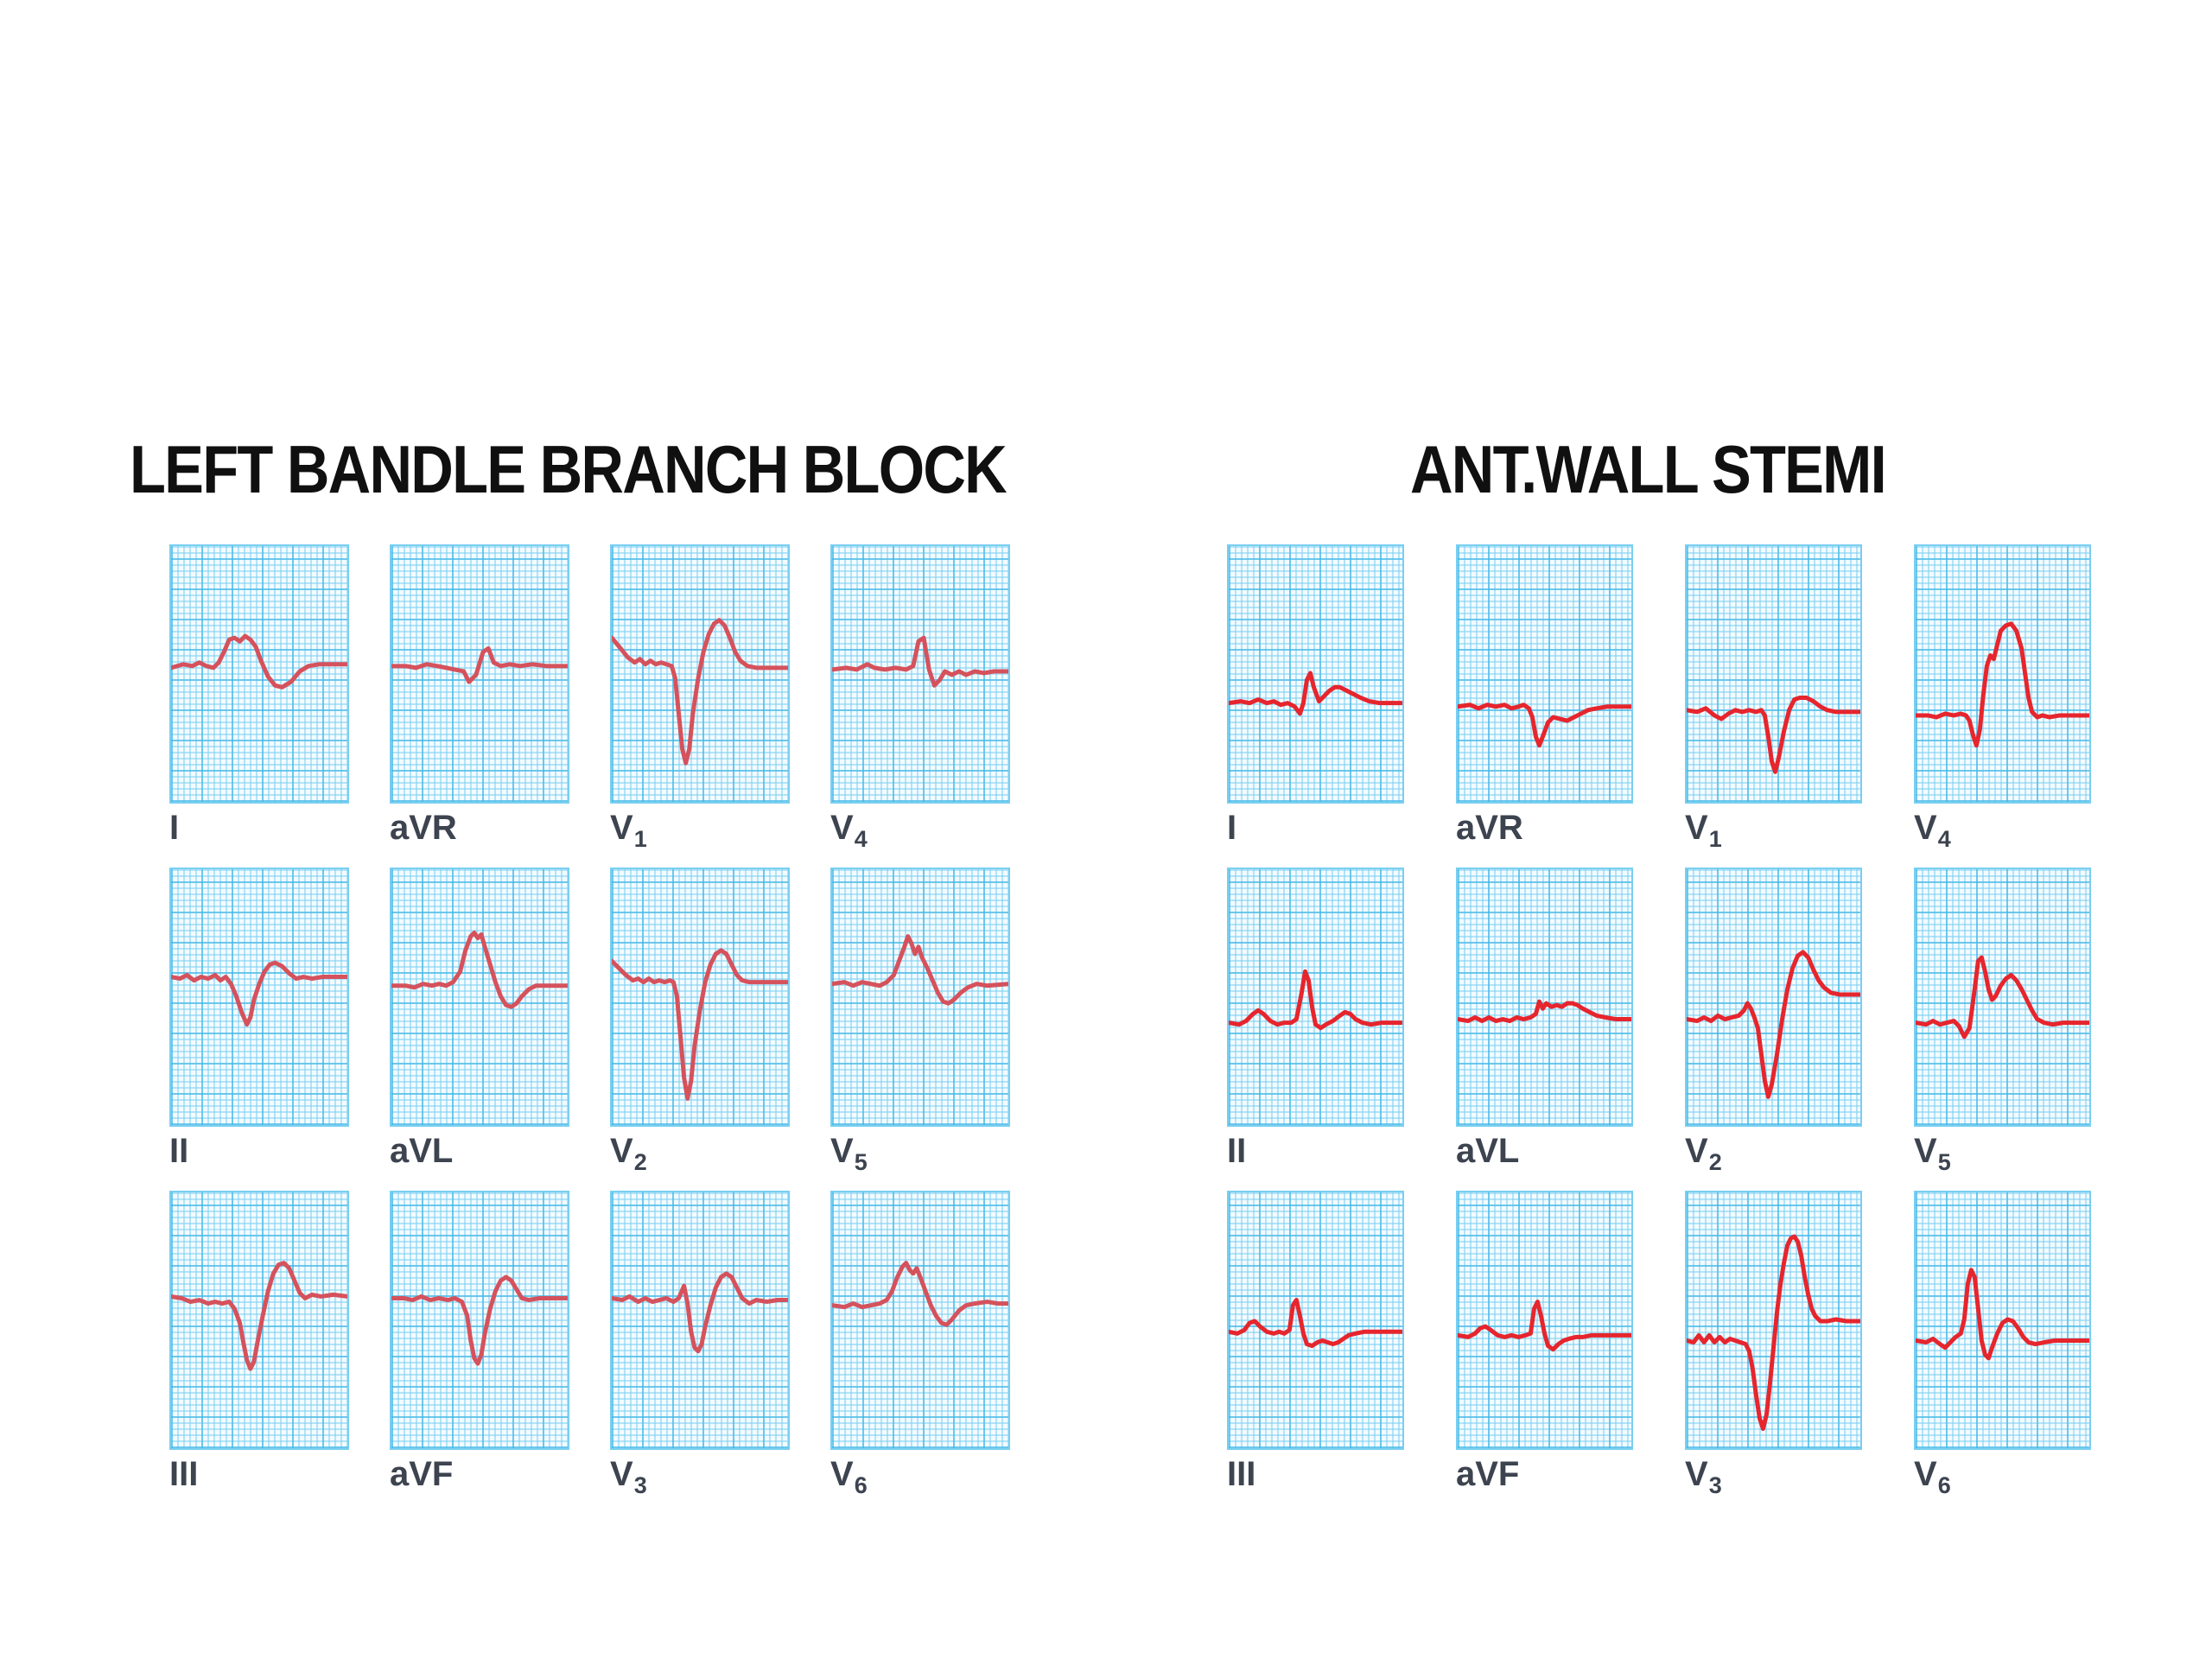  I want to click on ecg-cell-lbbb-v3: V3, so click(700, 1352).